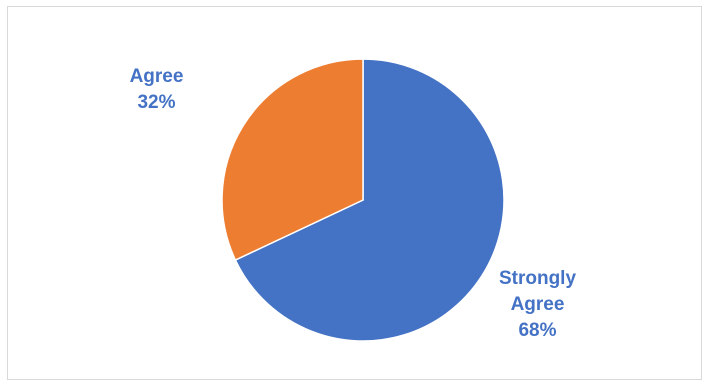  Describe the element at coordinates (156, 102) in the screenshot. I see `slice-label-agree-percent: 32%` at that location.